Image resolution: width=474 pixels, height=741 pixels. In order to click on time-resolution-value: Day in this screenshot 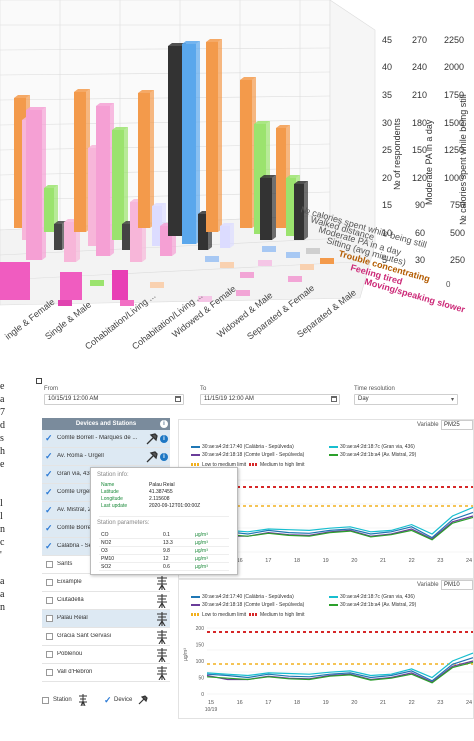, I will do `click(363, 399)`.